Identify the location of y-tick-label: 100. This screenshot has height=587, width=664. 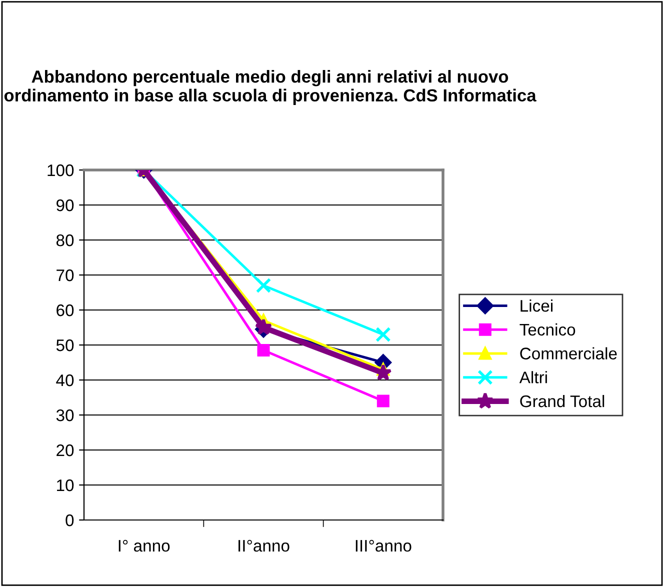
(61, 170).